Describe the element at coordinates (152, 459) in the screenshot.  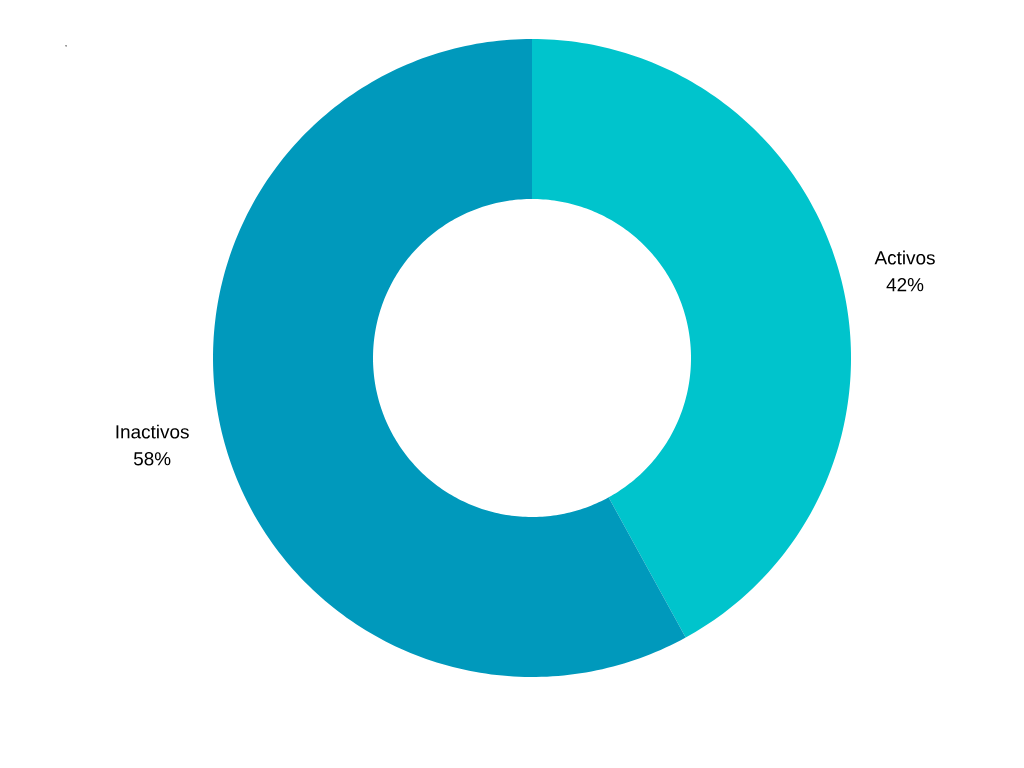
I see `data-label: 58%` at that location.